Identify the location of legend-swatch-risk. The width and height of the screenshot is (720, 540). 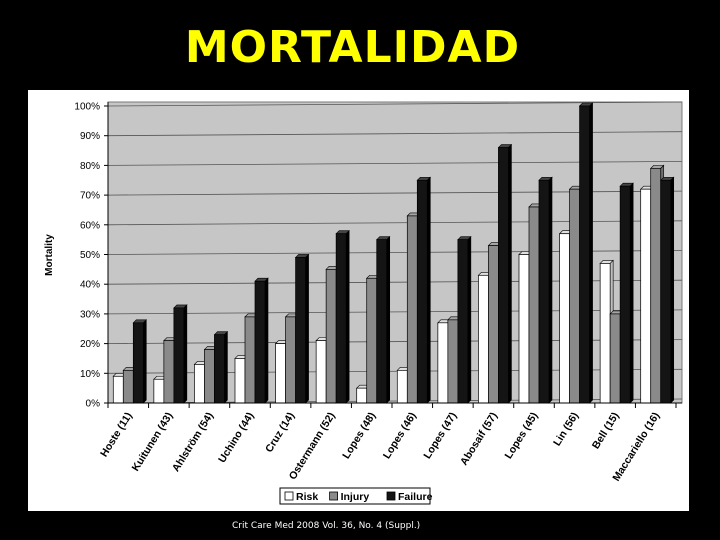
(289, 496).